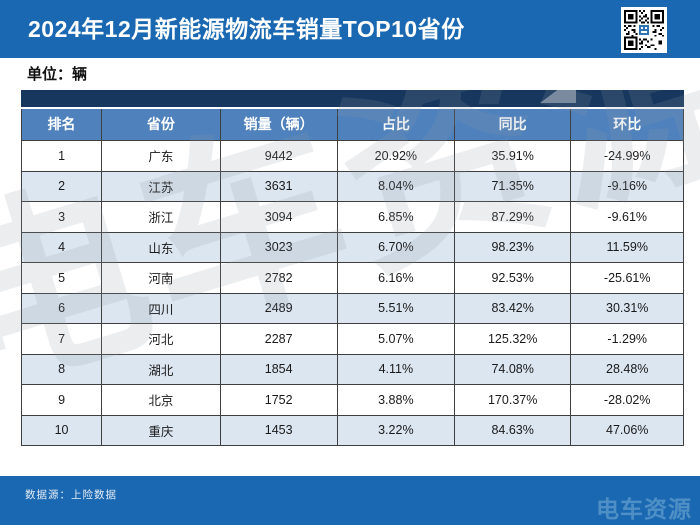 Image resolution: width=700 pixels, height=525 pixels. What do you see at coordinates (61, 156) in the screenshot?
I see `cell-rank: 1` at bounding box center [61, 156].